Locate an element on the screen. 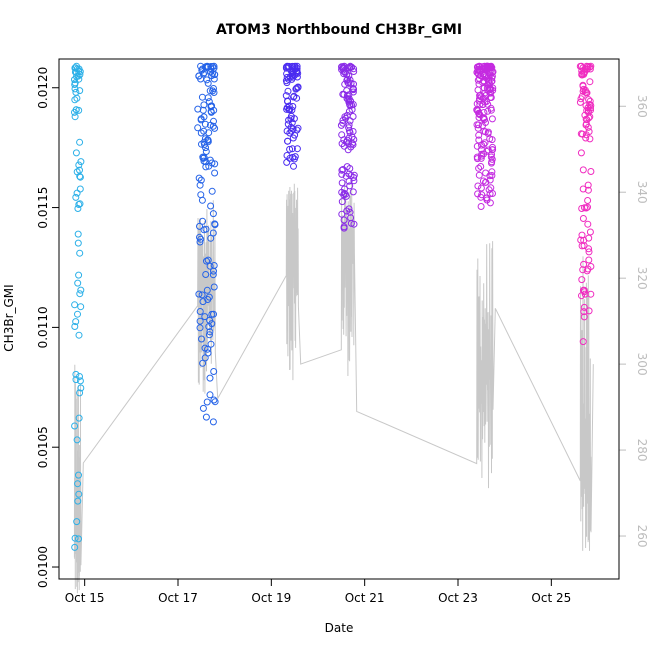 This screenshot has height=650, width=650. chart-title: ATOM3 Northbound CH3Br_GMI is located at coordinates (339, 30).